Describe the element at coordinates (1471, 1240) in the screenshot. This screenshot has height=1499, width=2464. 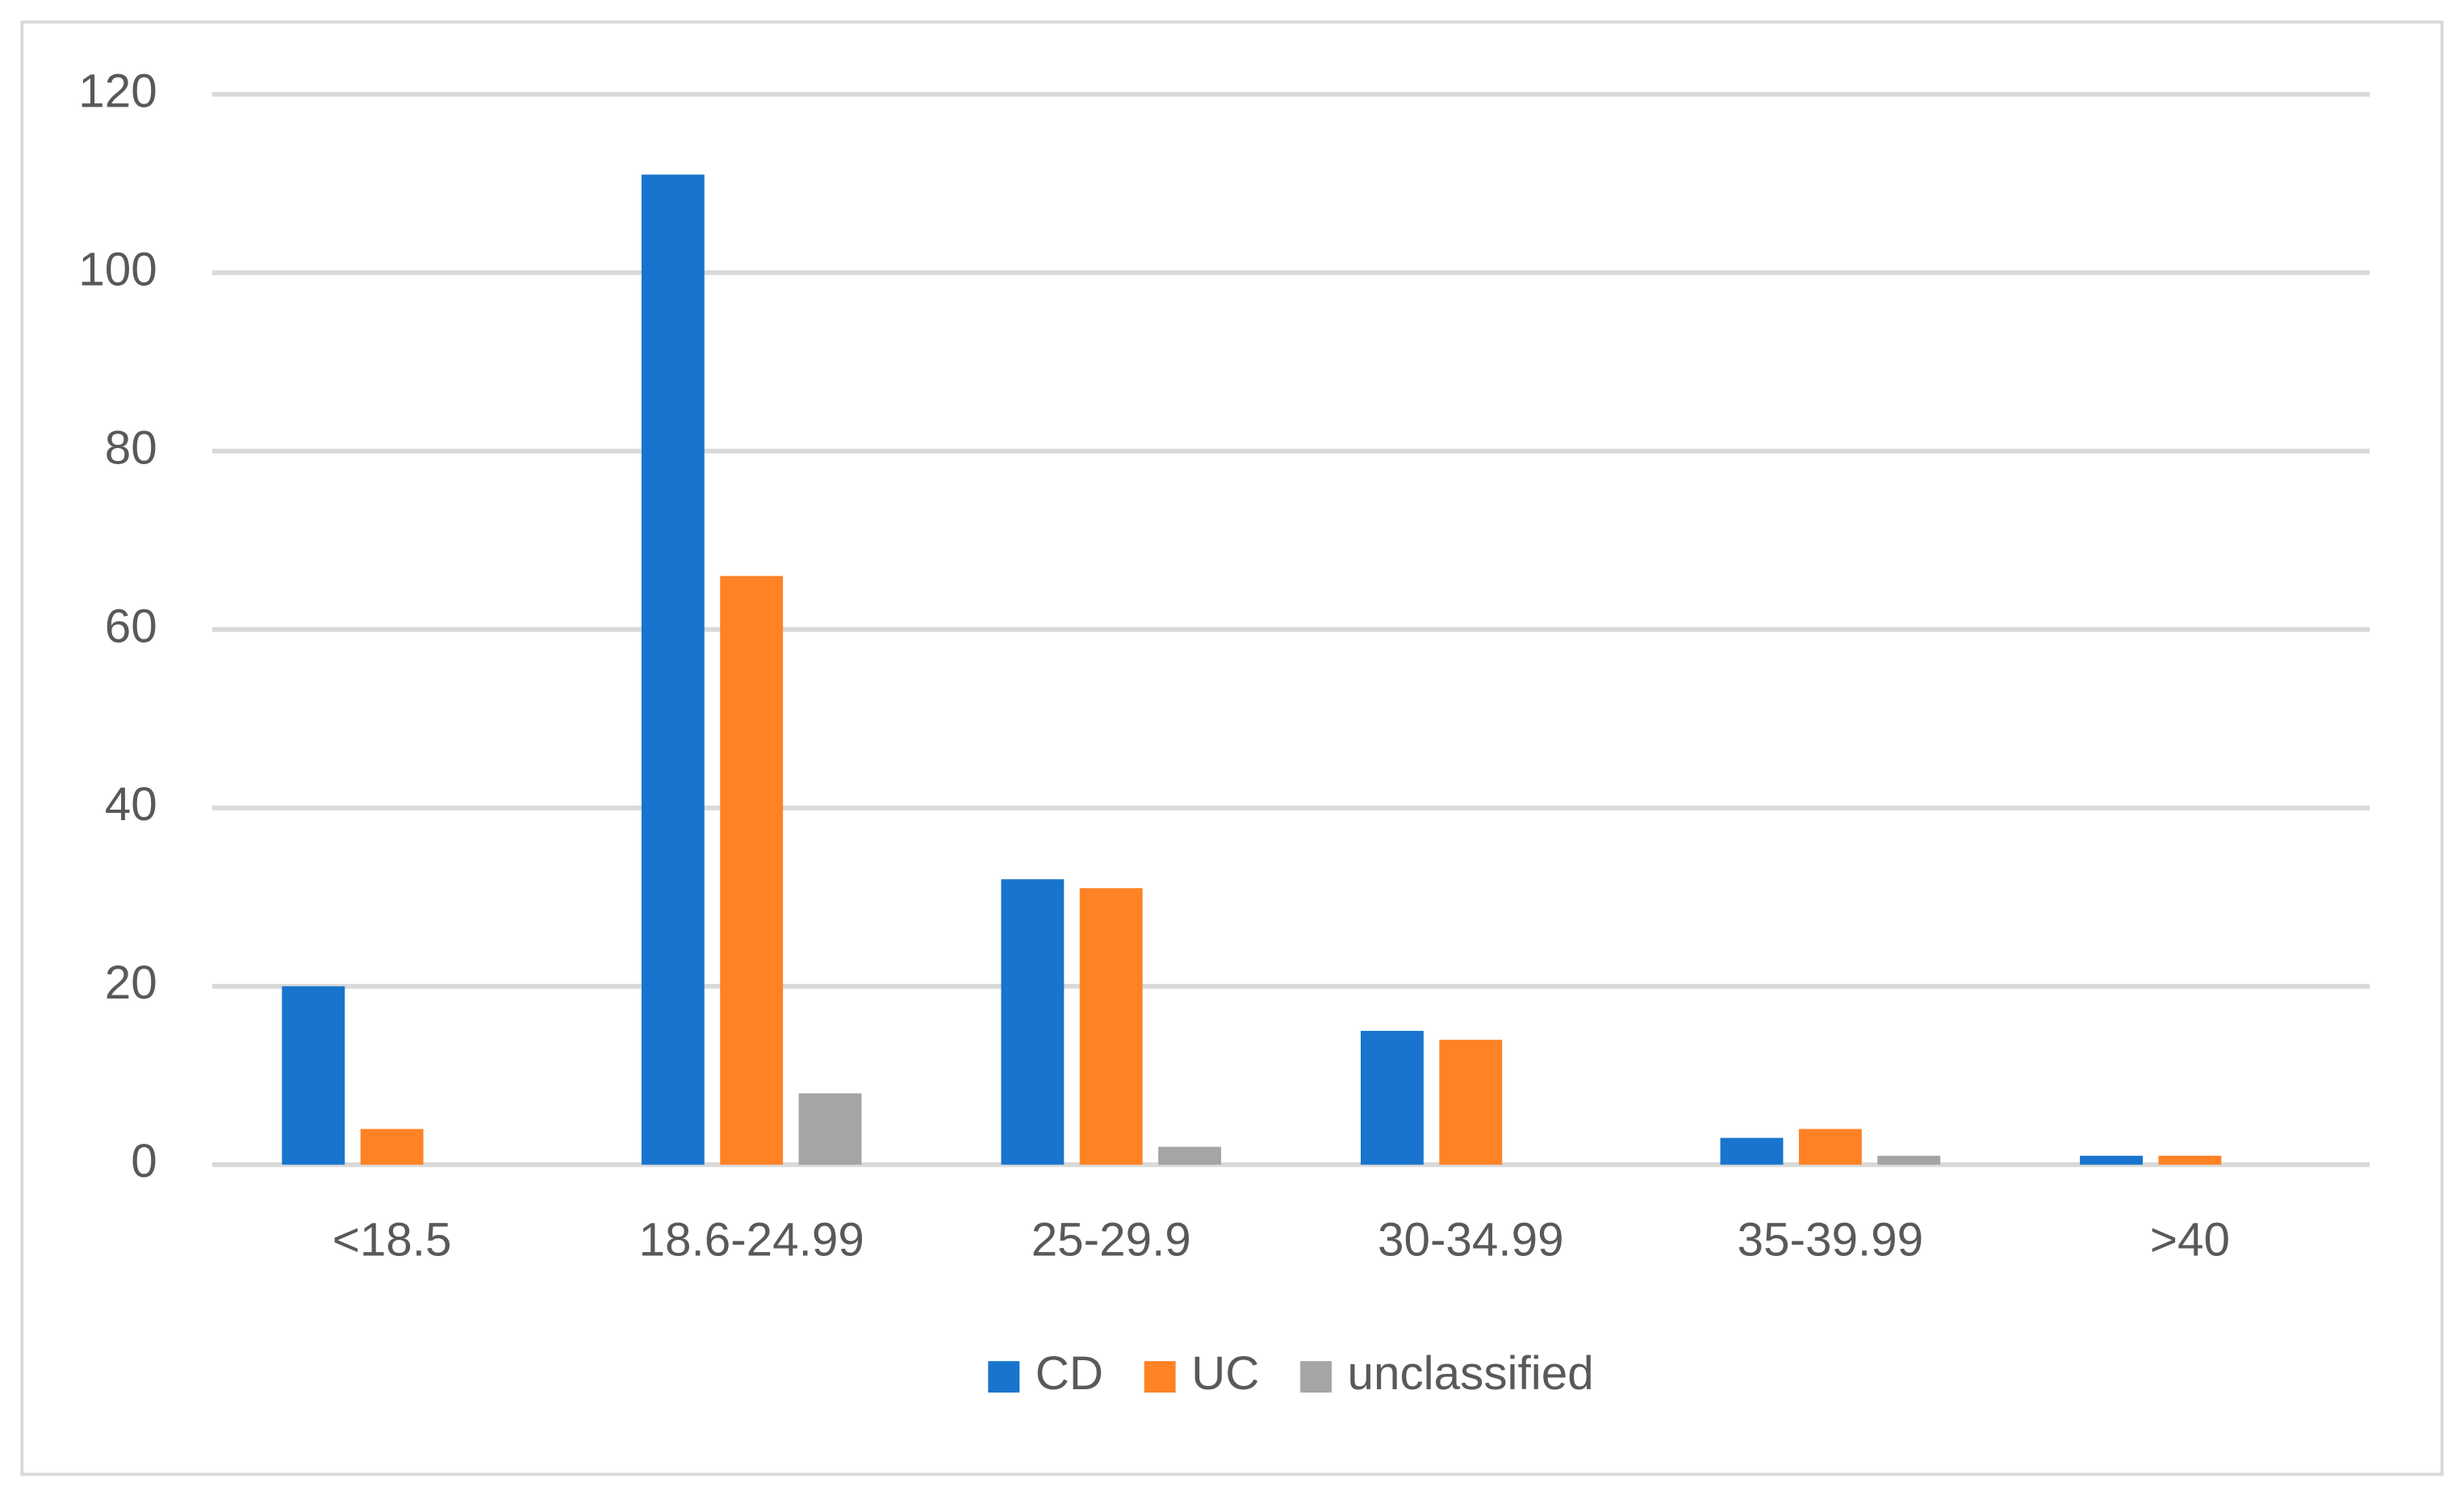
I see `x-tick-label: 30-34.99` at that location.